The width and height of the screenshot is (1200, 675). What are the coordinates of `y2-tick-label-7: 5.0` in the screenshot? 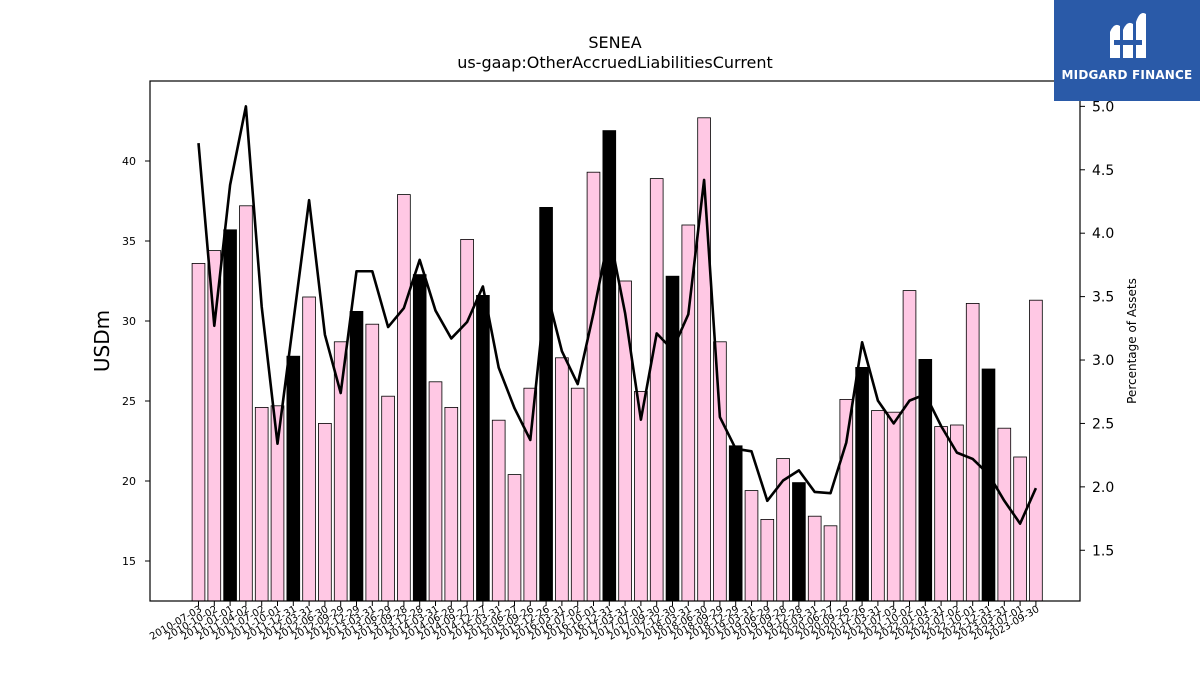 It's located at (1103, 107).